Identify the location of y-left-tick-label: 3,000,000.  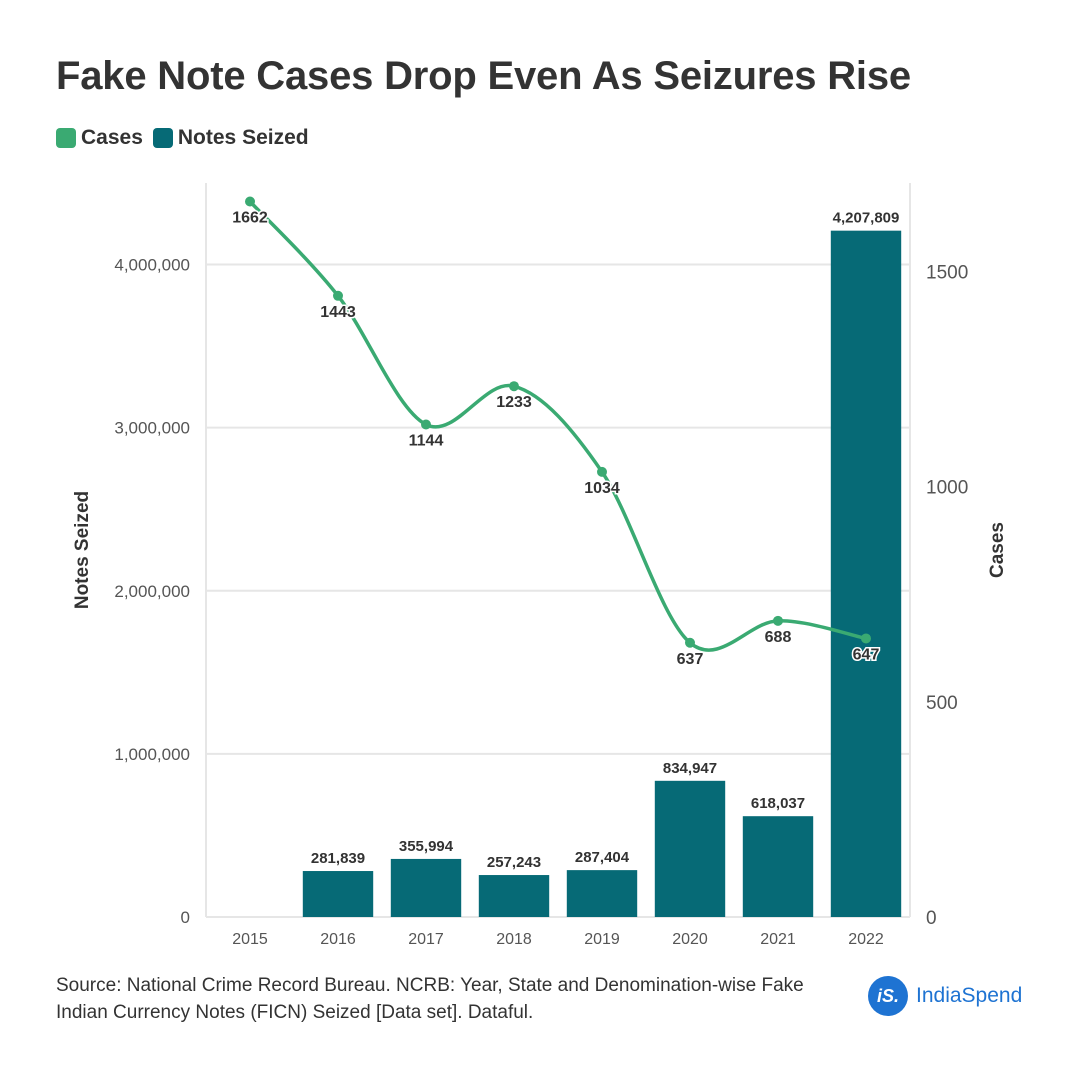
(152, 428).